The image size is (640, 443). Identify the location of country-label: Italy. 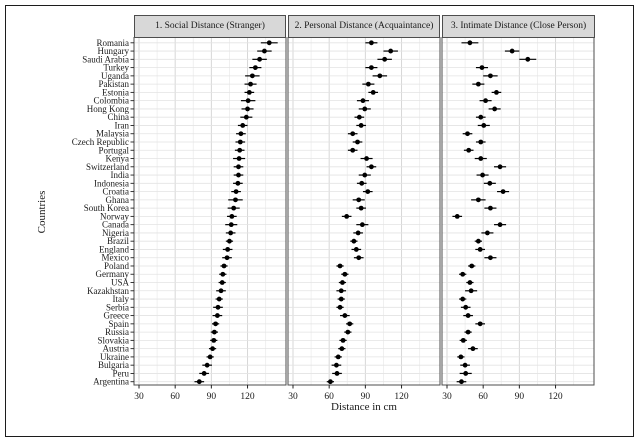
(121, 299).